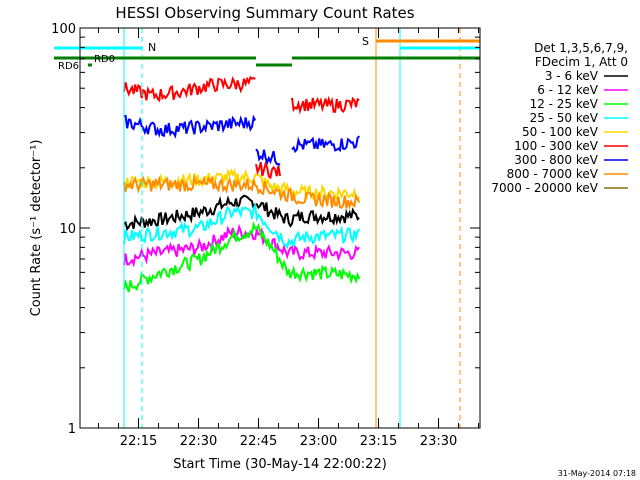 The image size is (640, 480). I want to click on legend-header-line-1: Det 1,3,5,6,7,9,, so click(581, 48).